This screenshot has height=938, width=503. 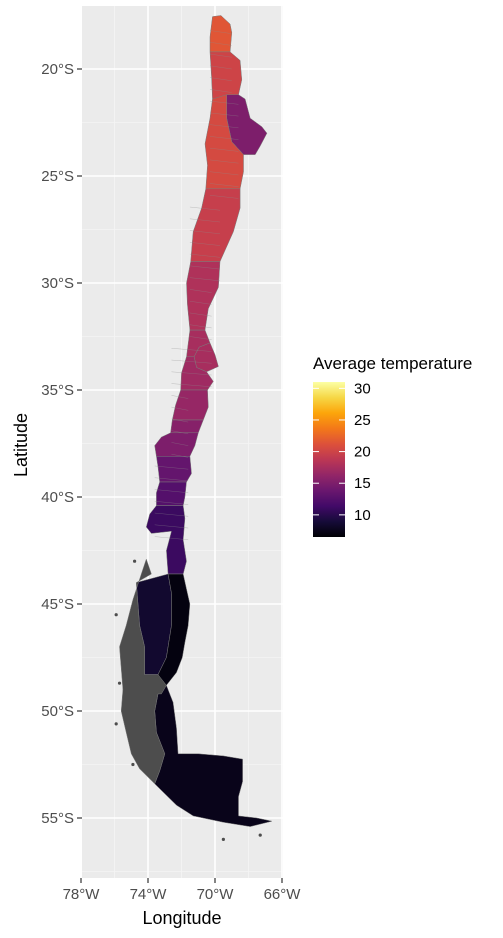 What do you see at coordinates (61, 444) in the screenshot?
I see `y-axis: 20°S 25°S 30°S 35°S 40°S 45°S 50°S 55°S` at bounding box center [61, 444].